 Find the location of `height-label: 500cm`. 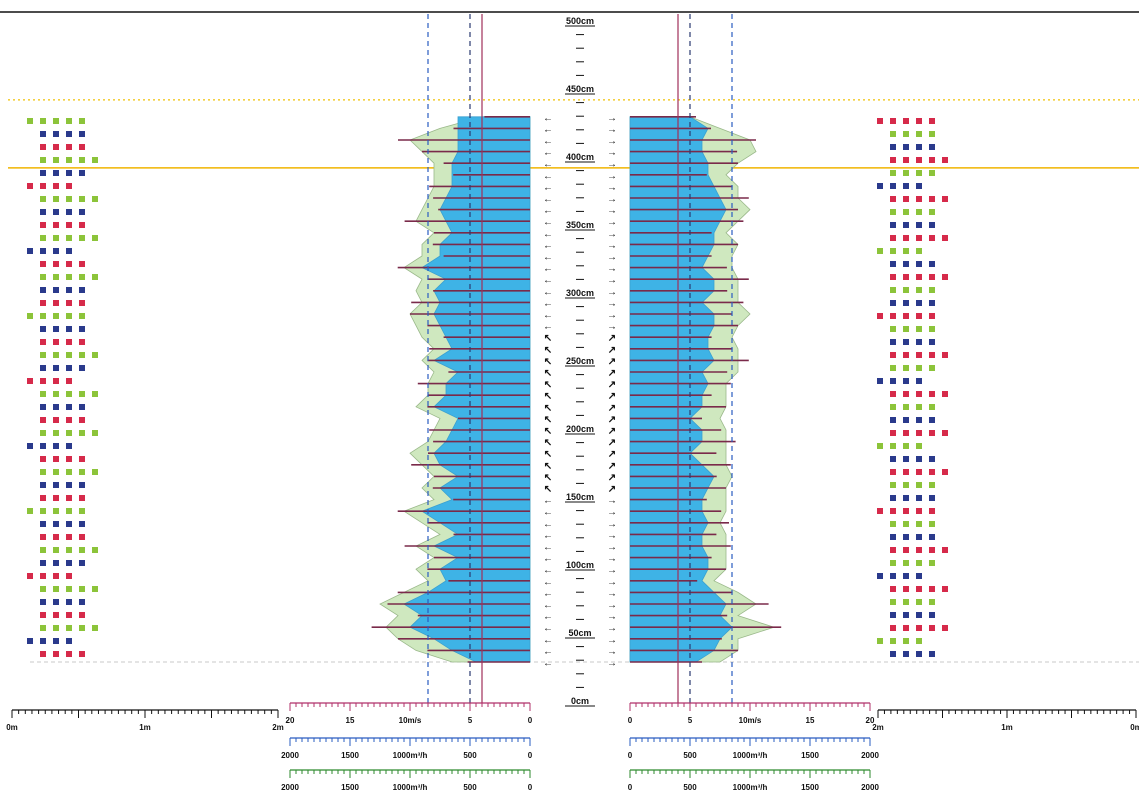

height-label: 500cm is located at coordinates (580, 21).